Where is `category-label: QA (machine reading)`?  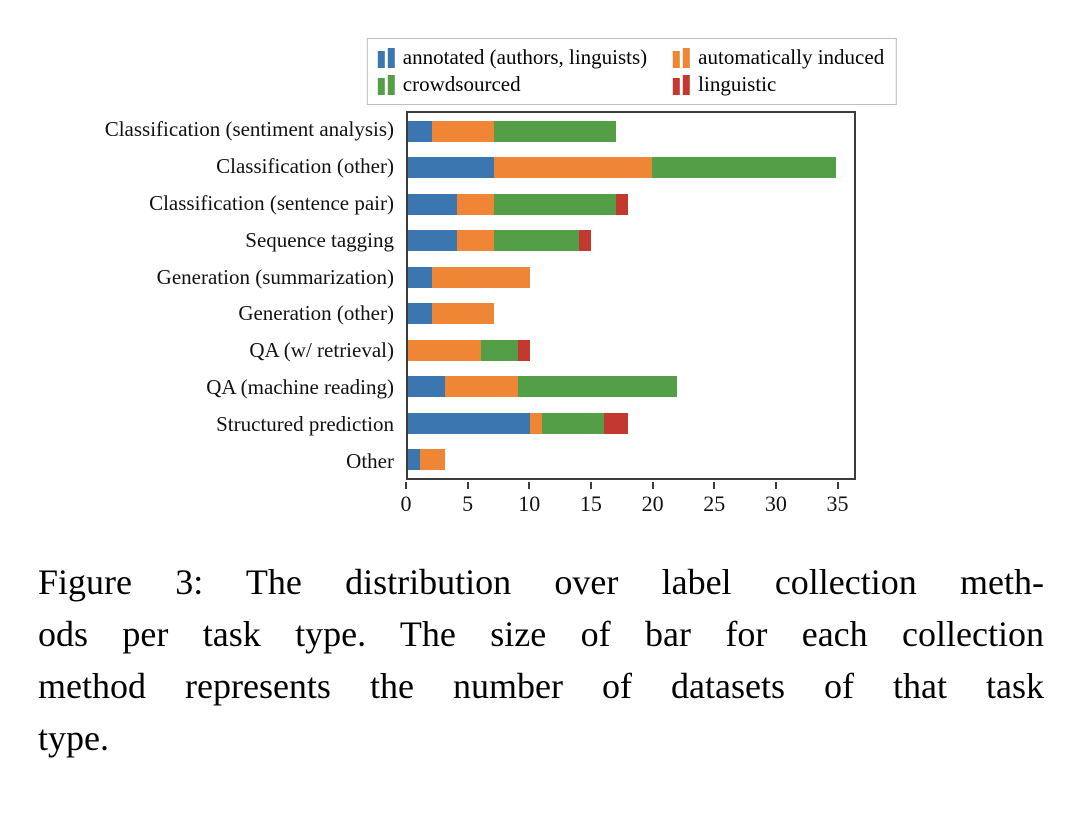 category-label: QA (machine reading) is located at coordinates (300, 387).